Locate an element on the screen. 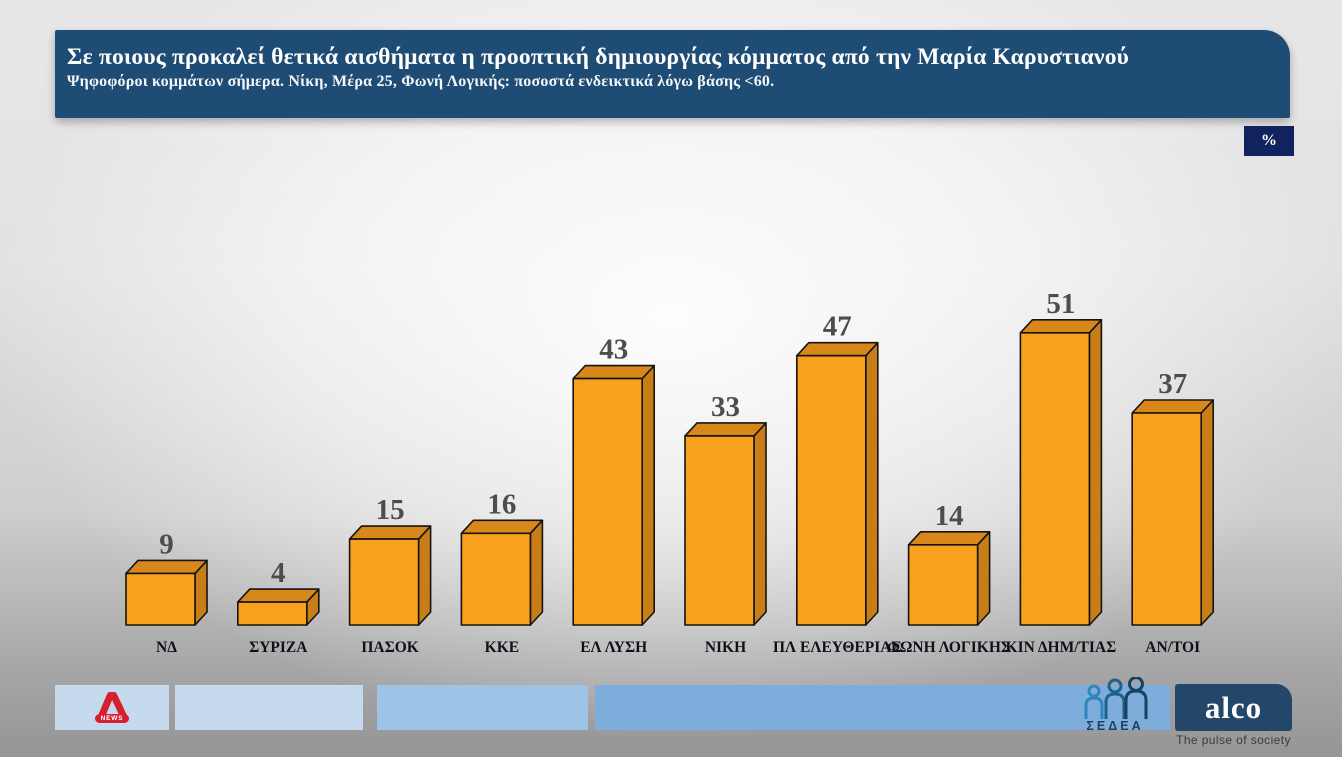  bar-value-label: 4 is located at coordinates (278, 573).